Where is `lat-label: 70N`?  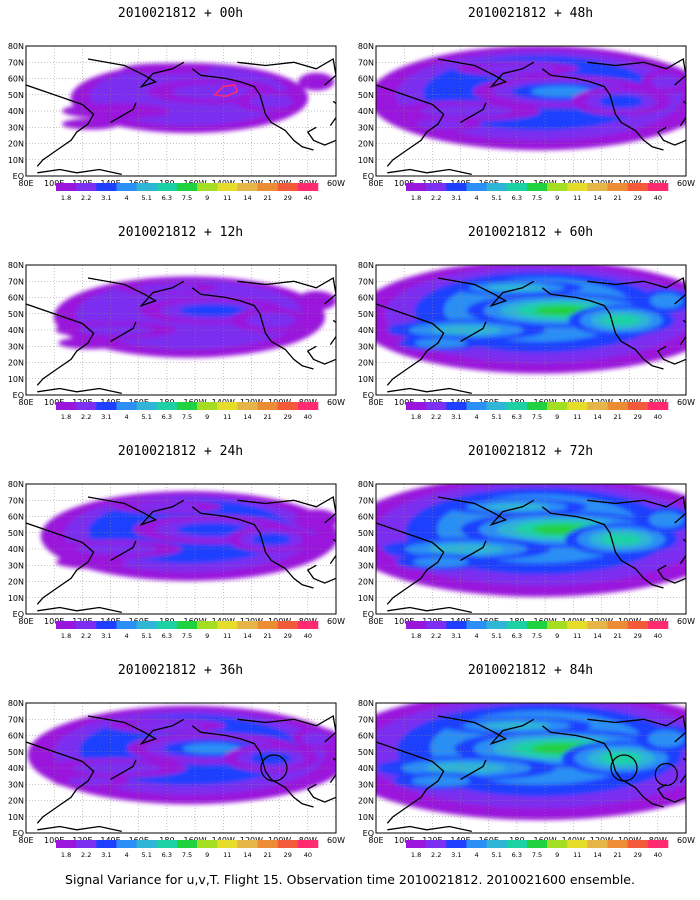
lat-label: 70N is located at coordinates (16, 500).